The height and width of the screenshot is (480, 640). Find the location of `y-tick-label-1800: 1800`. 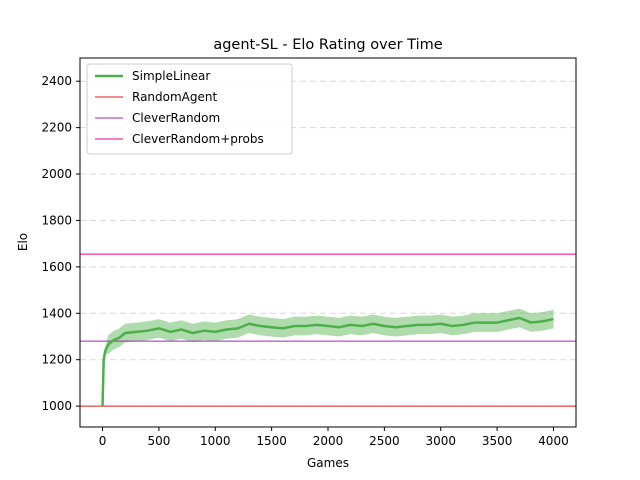

y-tick-label-1800: 1800 is located at coordinates (56, 220).